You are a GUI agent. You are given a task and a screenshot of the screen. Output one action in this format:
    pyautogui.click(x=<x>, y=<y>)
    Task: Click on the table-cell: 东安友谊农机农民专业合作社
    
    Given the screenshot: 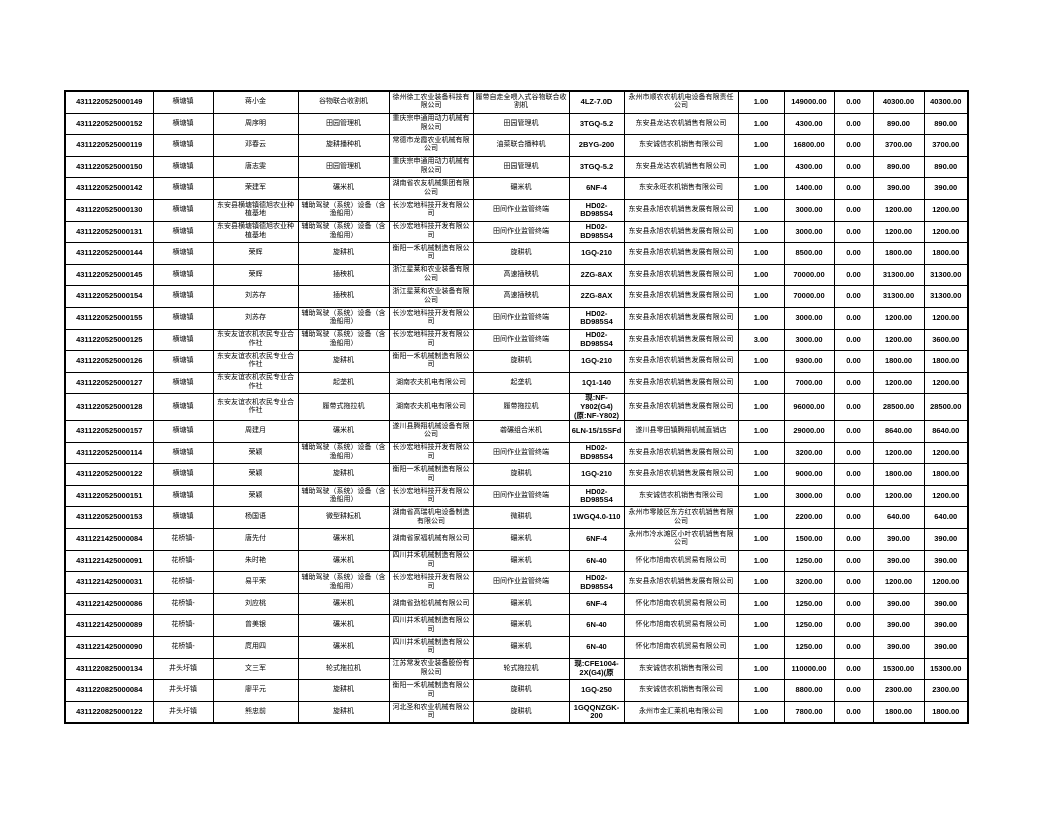 What is the action you would take?
    pyautogui.click(x=255, y=383)
    